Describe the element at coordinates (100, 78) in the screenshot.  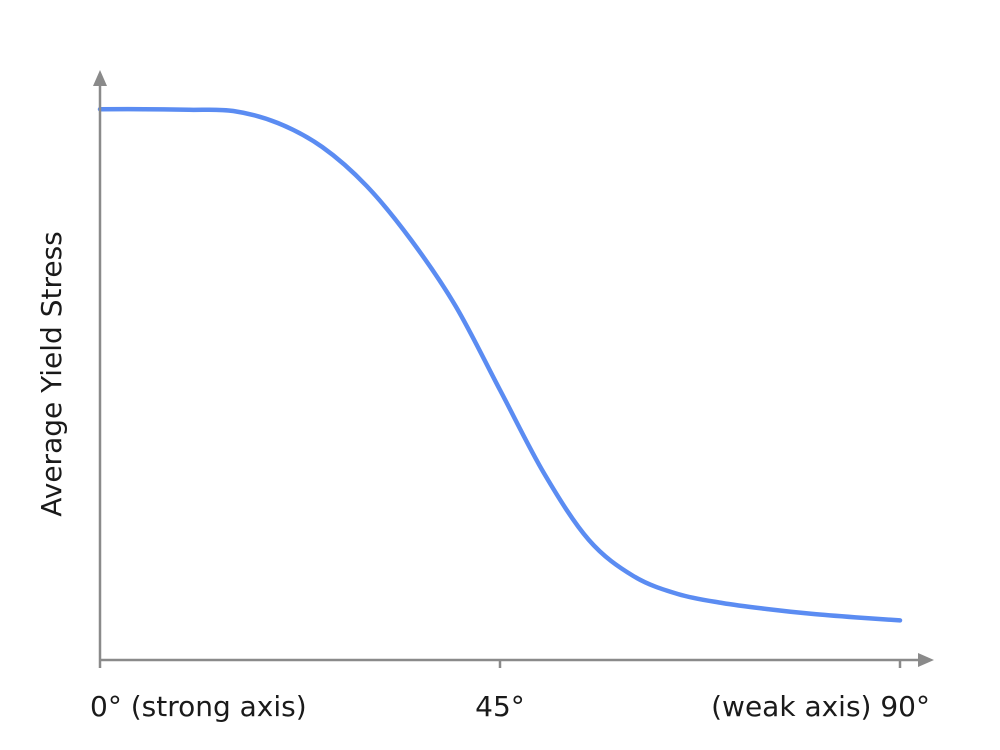
I see `y-axis-arrow-icon` at that location.